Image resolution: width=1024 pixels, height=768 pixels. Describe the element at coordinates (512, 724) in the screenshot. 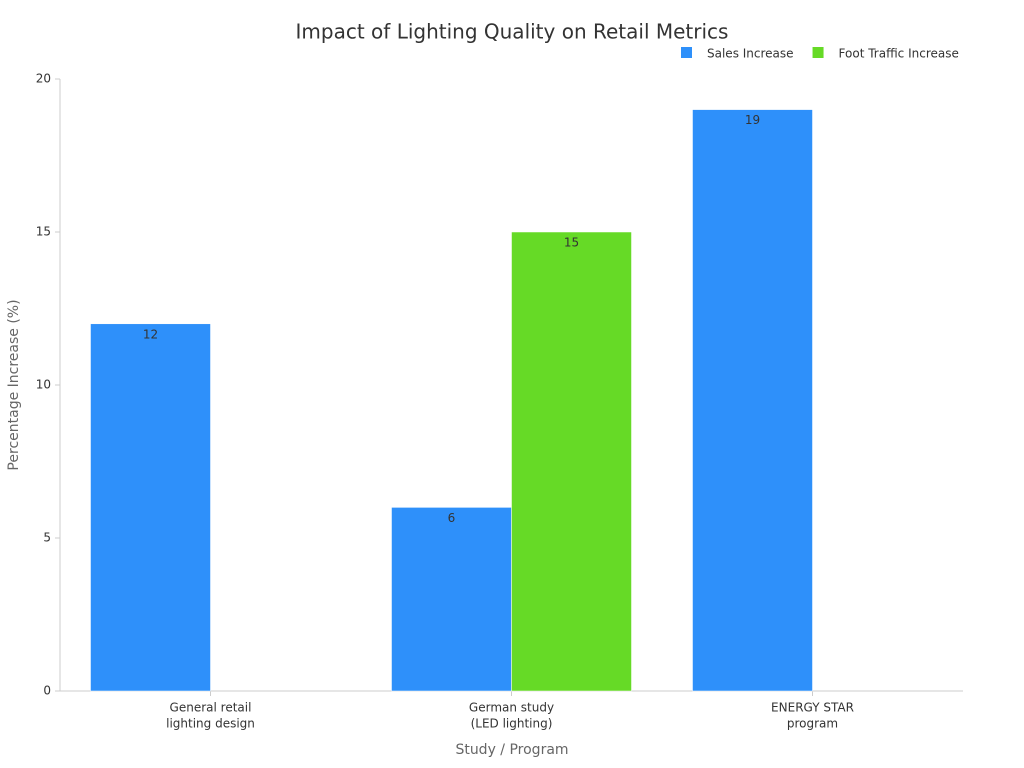

I see `x-tick-label: (LED lighting)` at that location.